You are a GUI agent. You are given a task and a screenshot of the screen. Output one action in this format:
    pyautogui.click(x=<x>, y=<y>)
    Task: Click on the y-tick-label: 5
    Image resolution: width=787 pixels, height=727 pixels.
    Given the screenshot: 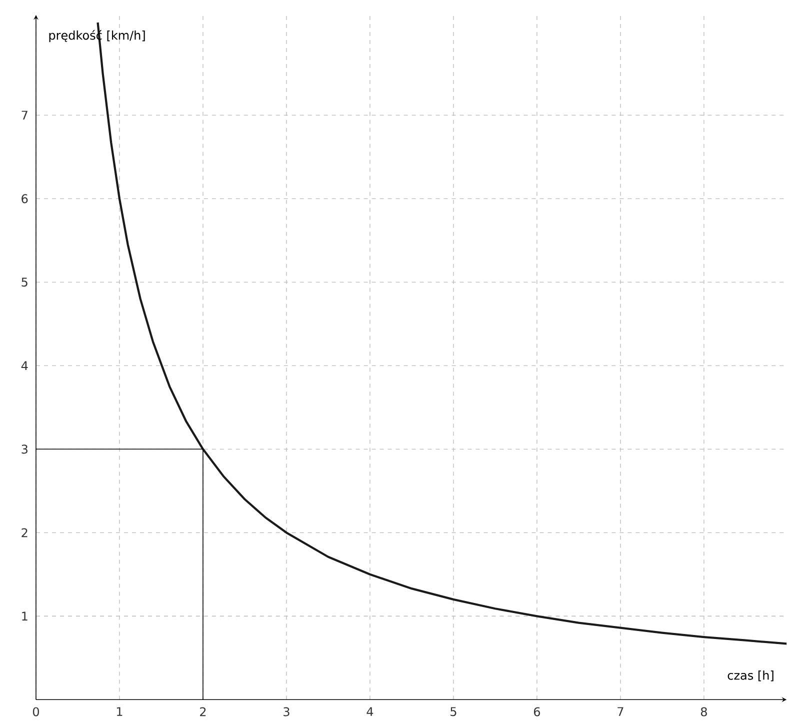 What is the action you would take?
    pyautogui.click(x=25, y=282)
    